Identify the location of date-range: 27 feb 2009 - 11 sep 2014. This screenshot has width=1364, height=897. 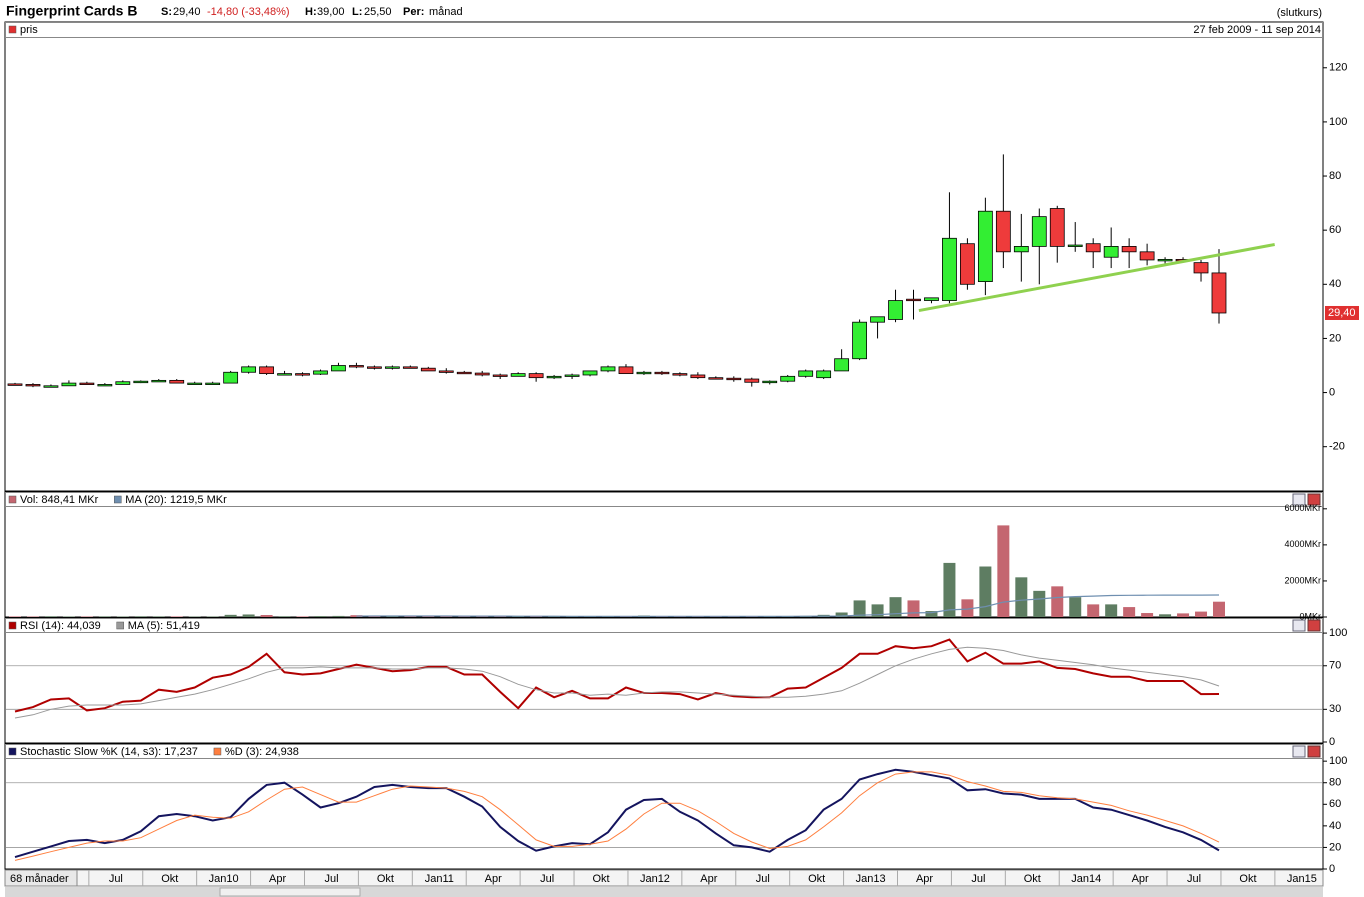
(1257, 30).